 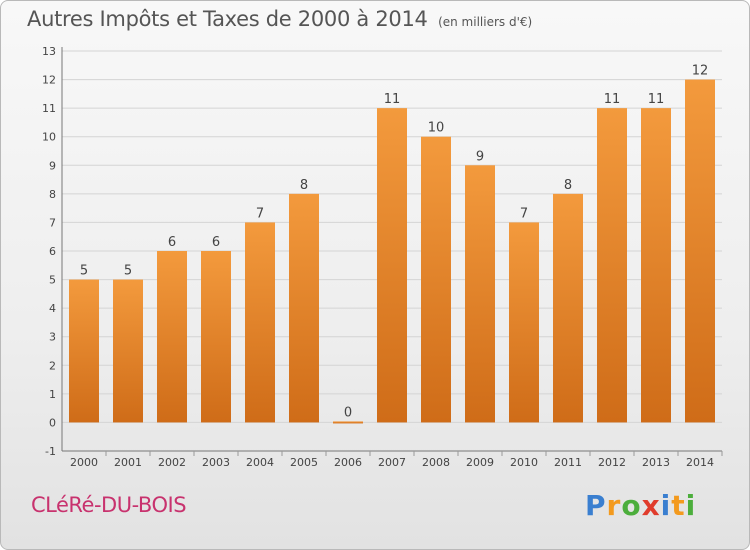 What do you see at coordinates (436, 128) in the screenshot?
I see `data-label-2008: 10` at bounding box center [436, 128].